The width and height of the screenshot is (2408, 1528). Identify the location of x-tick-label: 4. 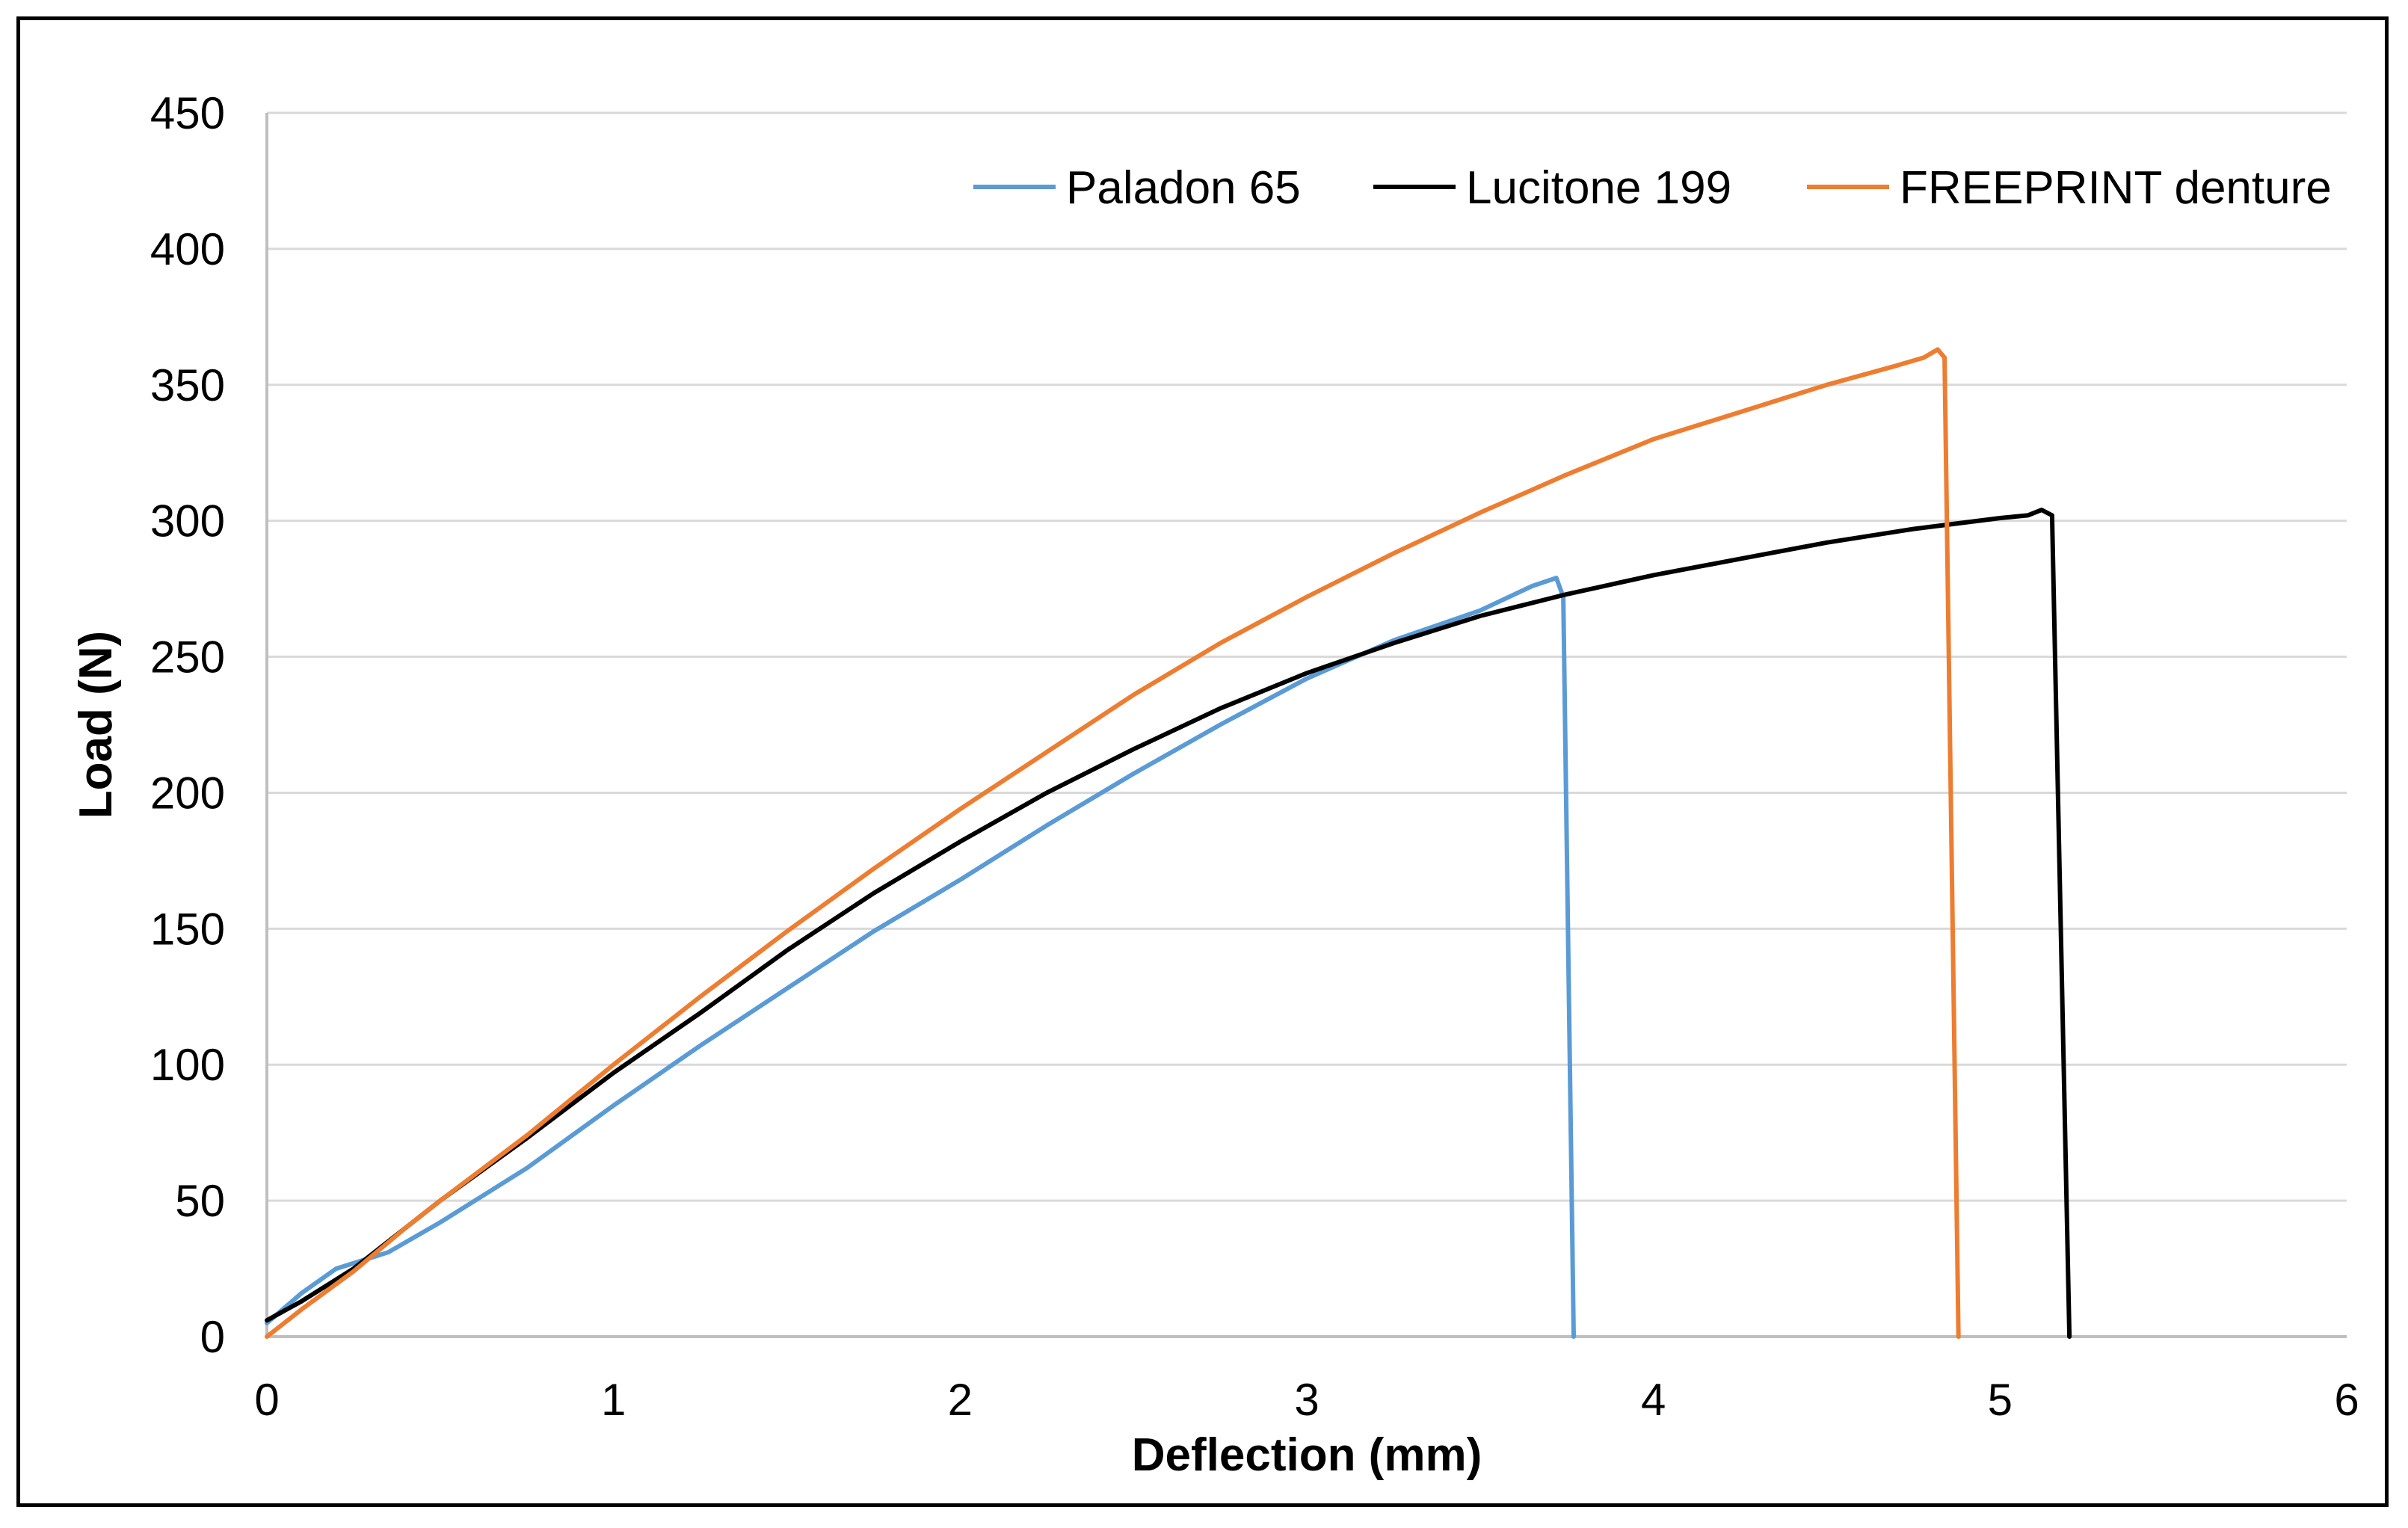
(1653, 1400).